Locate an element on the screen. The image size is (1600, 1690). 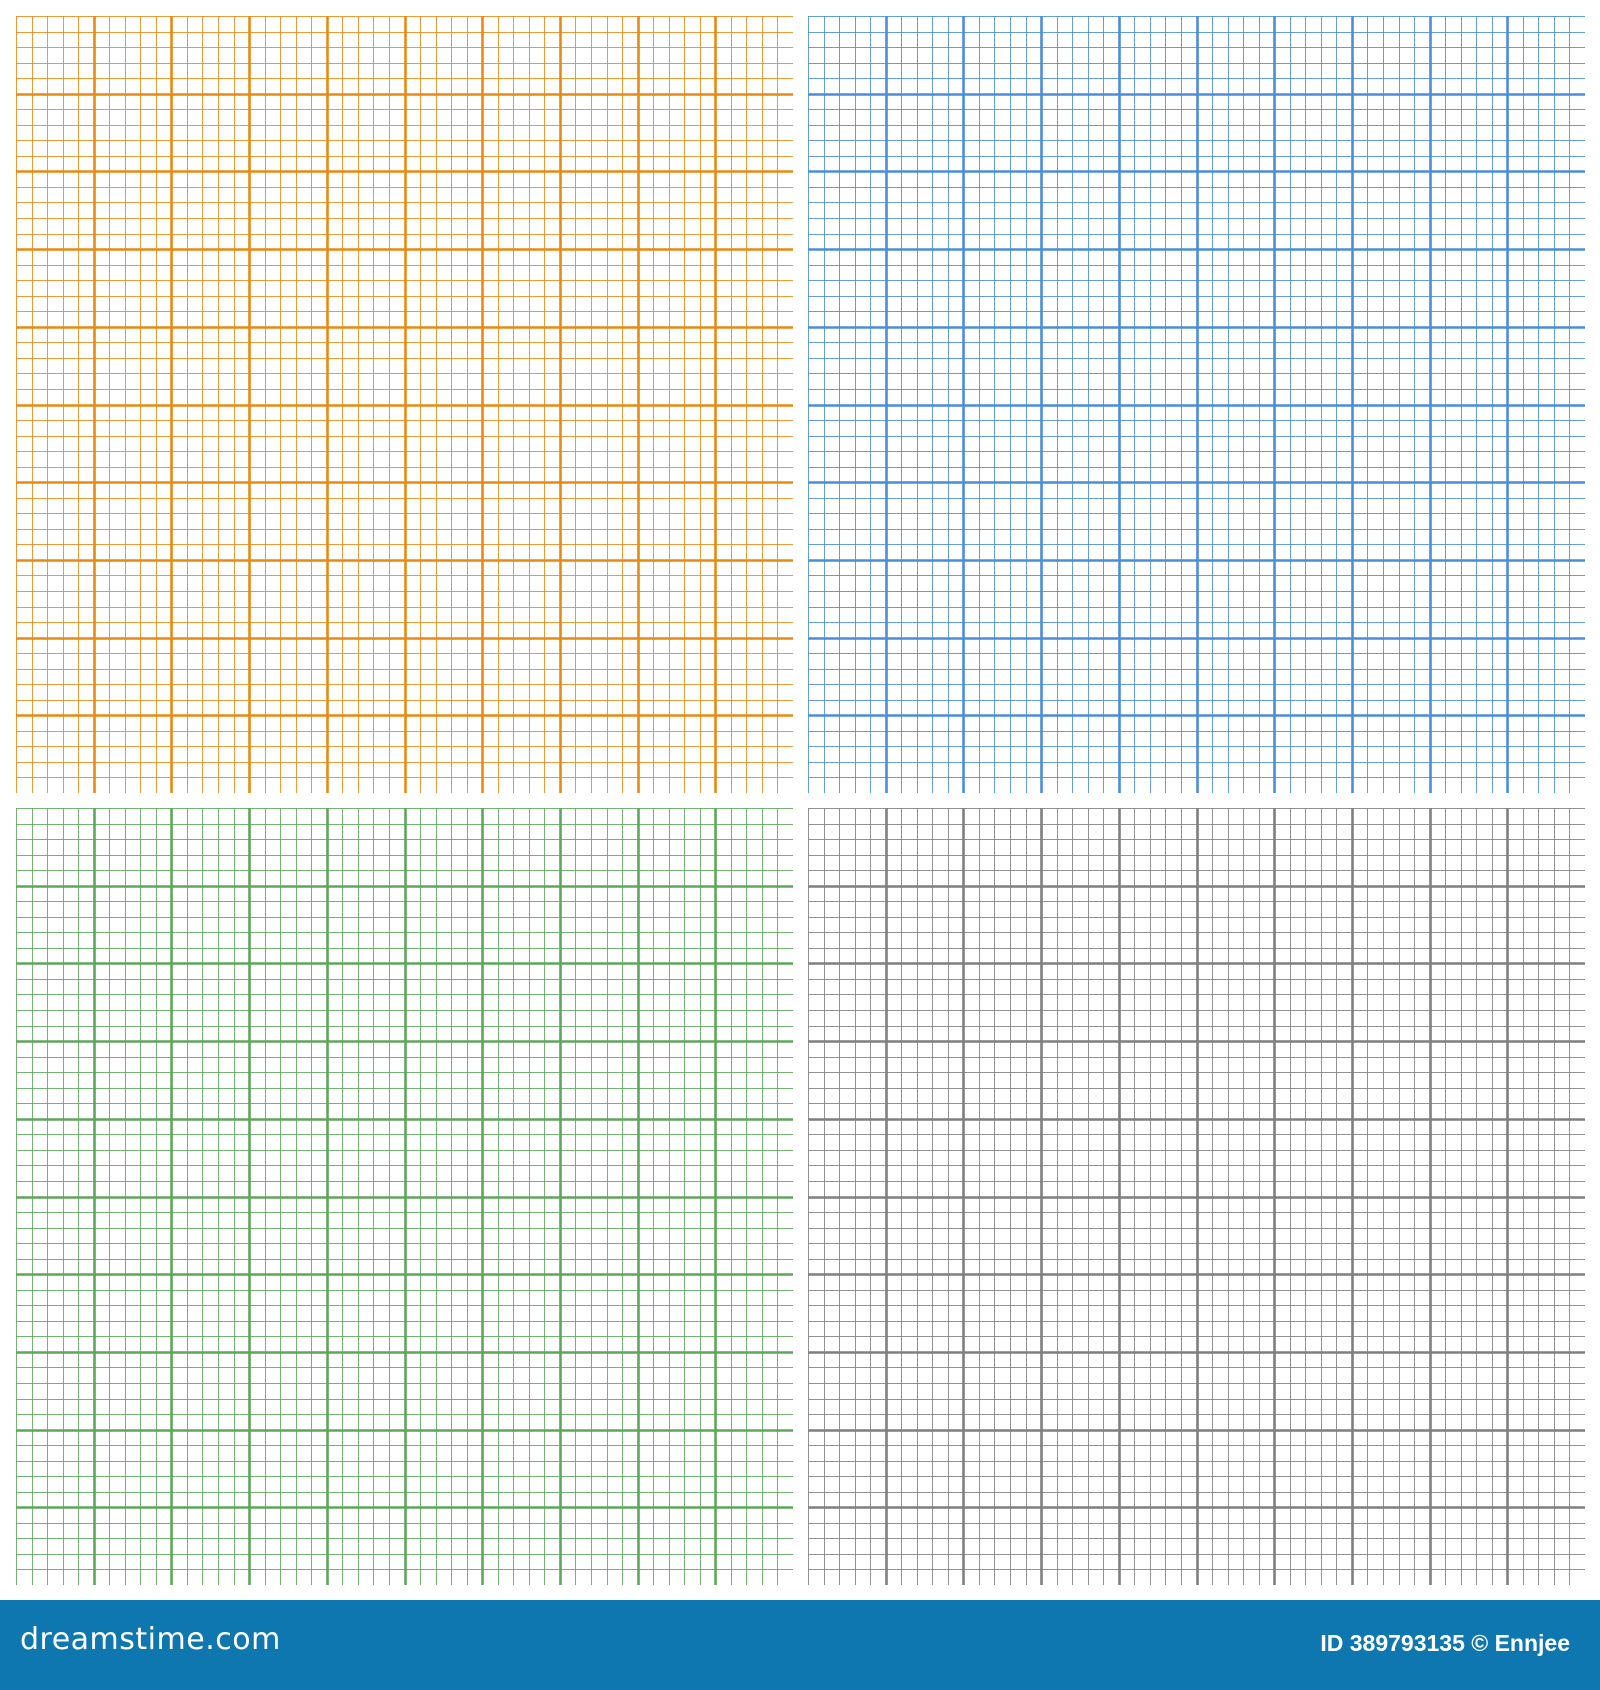
footer-bar: dreamstime.com ID 389793135 © Ennjee is located at coordinates (800, 1645).